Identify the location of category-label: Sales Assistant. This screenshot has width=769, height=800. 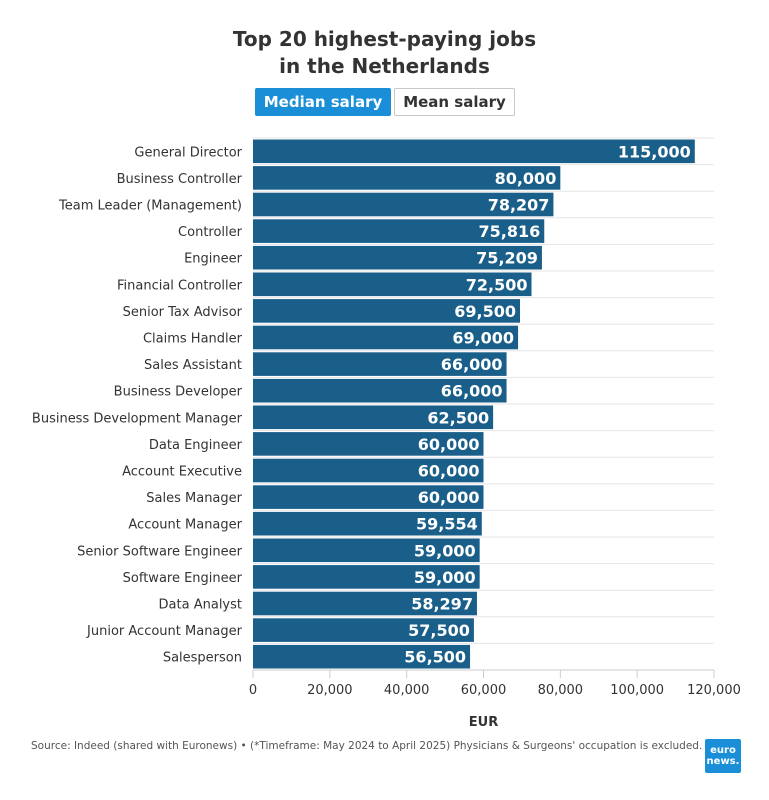
(193, 365).